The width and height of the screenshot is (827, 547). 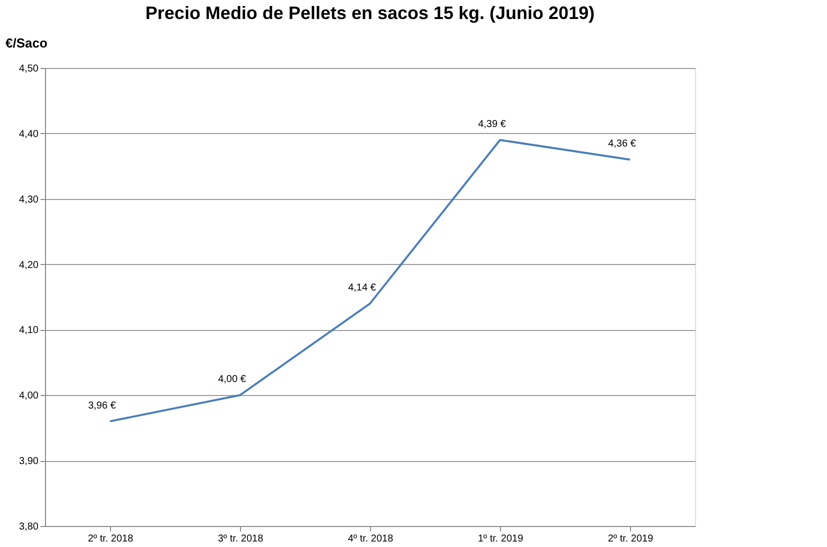 What do you see at coordinates (501, 539) in the screenshot?
I see `x-tick-label: 1º tr. 2019` at bounding box center [501, 539].